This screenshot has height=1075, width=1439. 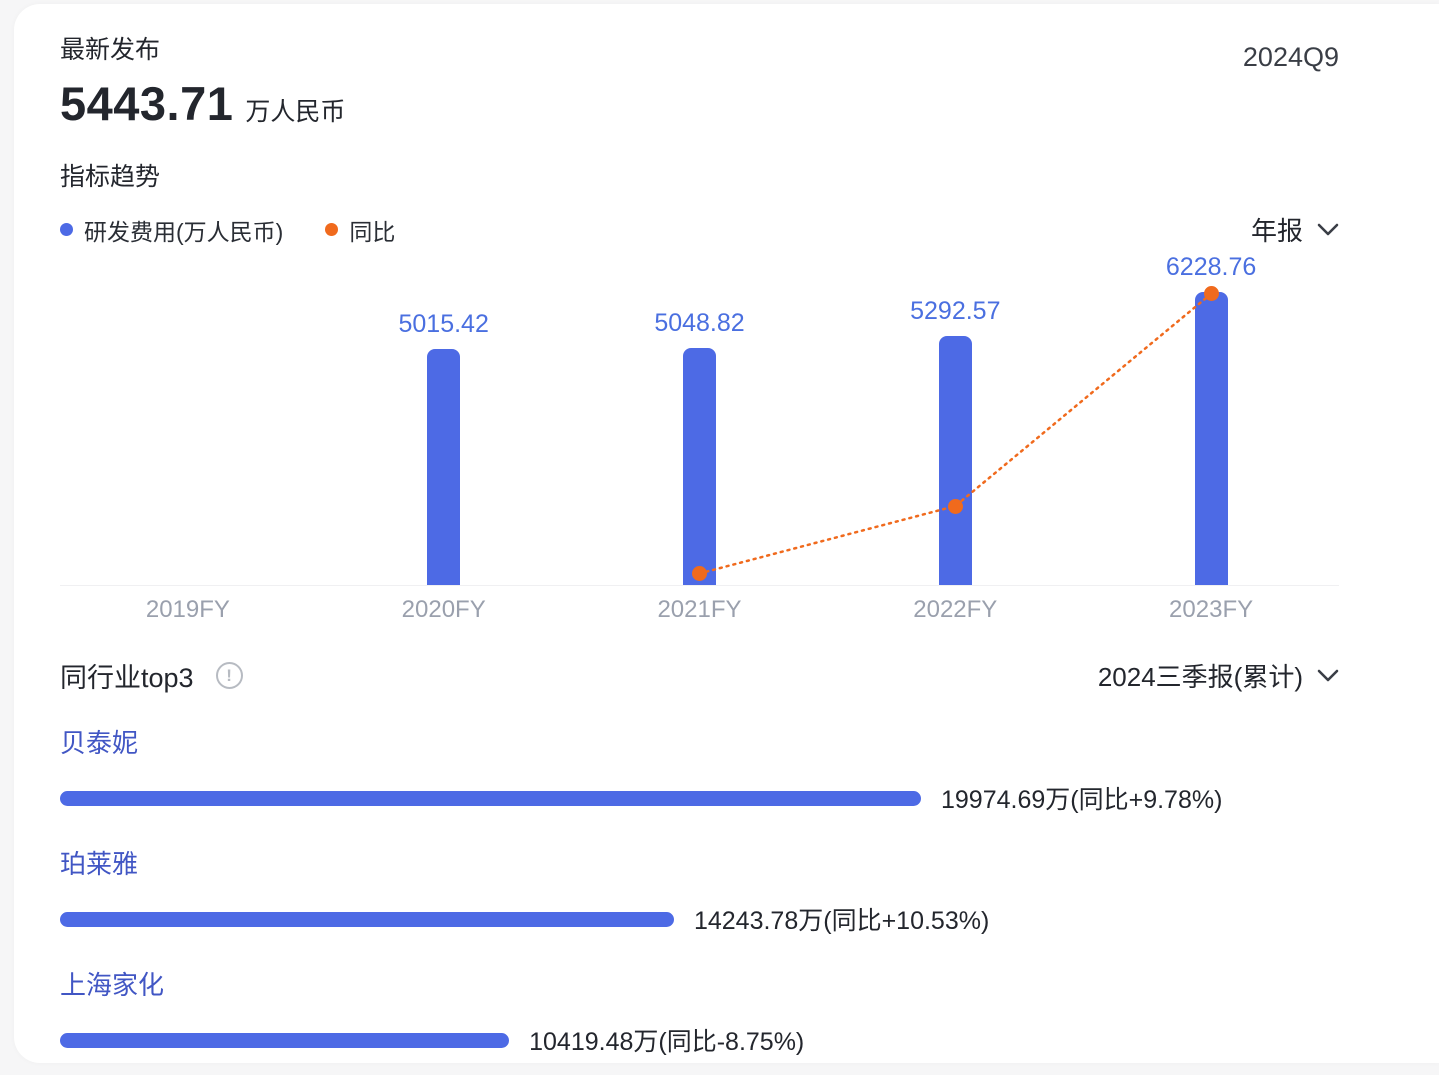 What do you see at coordinates (1211, 267) in the screenshot?
I see `bar-value-label-2023FY: 6228.76` at bounding box center [1211, 267].